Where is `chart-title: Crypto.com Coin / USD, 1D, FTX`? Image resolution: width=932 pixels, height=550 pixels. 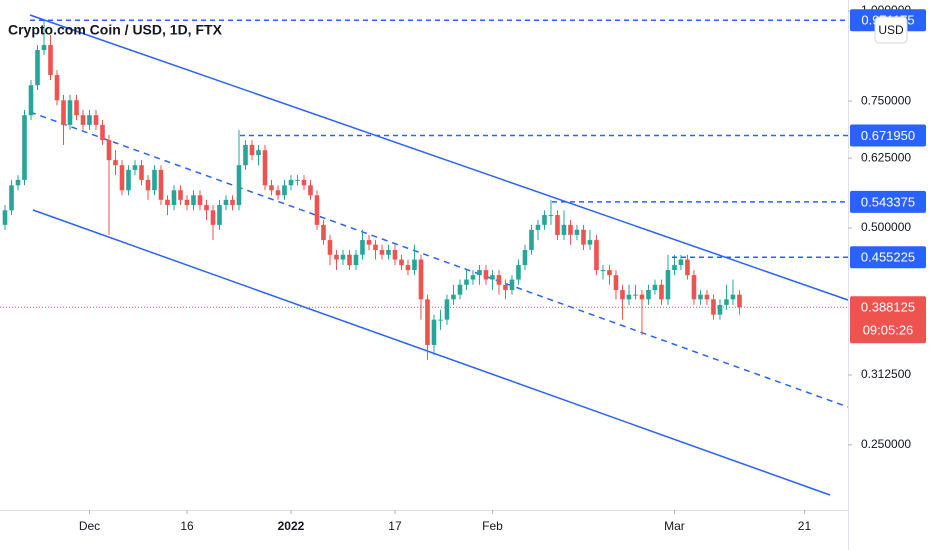 chart-title: Crypto.com Coin / USD, 1D, FTX is located at coordinates (115, 30).